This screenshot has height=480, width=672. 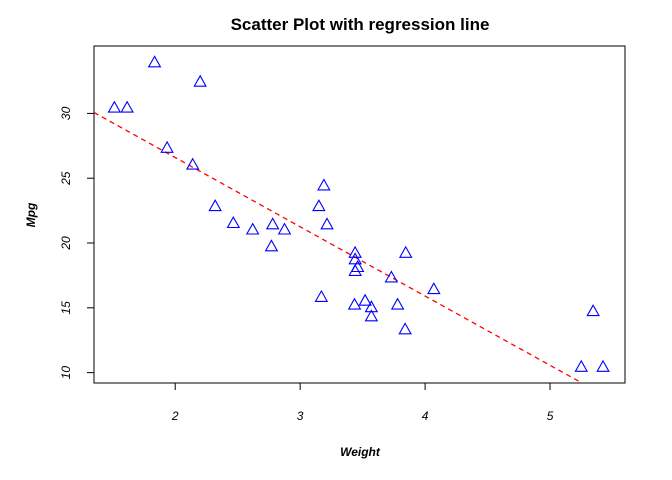 What do you see at coordinates (550, 416) in the screenshot?
I see `x-tick-label: 5` at bounding box center [550, 416].